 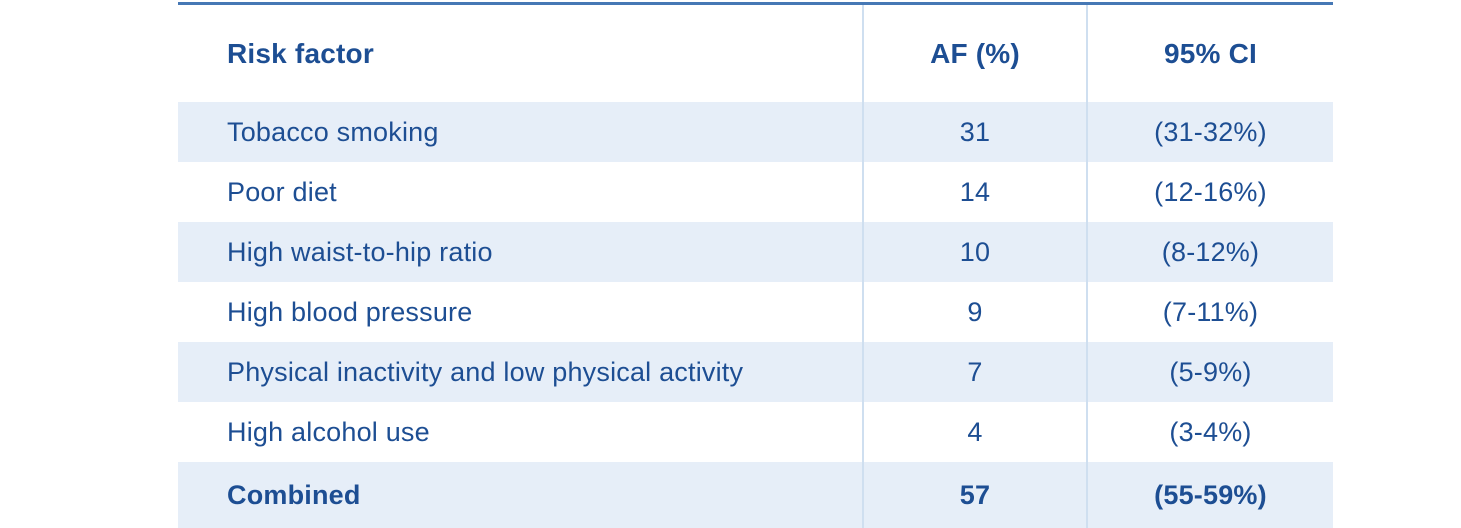 What do you see at coordinates (328, 431) in the screenshot?
I see `risk-factor-cell: High alcohol use` at bounding box center [328, 431].